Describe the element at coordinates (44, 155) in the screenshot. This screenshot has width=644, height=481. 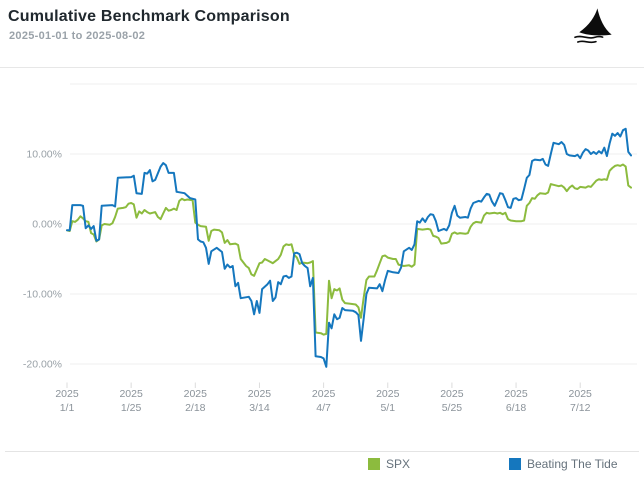
I see `y-axis-label: 10.00%` at that location.